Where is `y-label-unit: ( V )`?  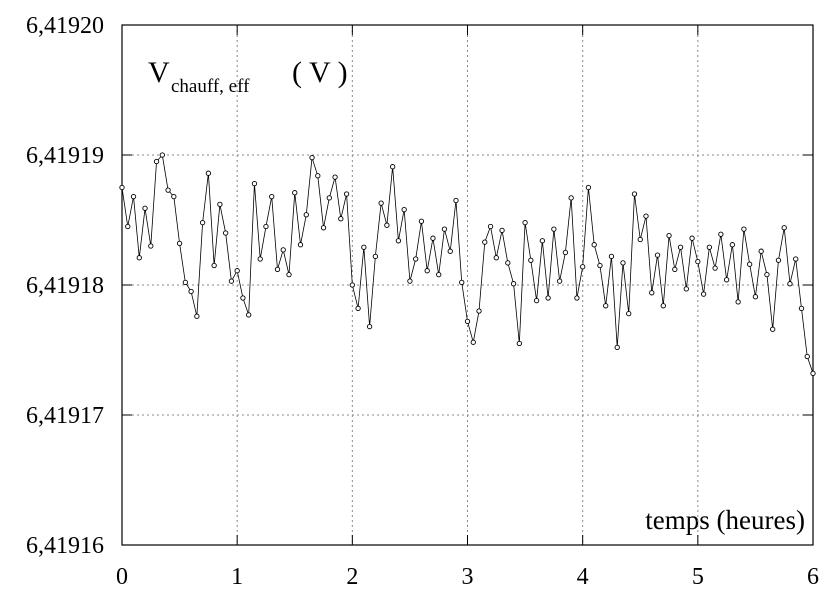
y-label-unit: ( V ) is located at coordinates (320, 72).